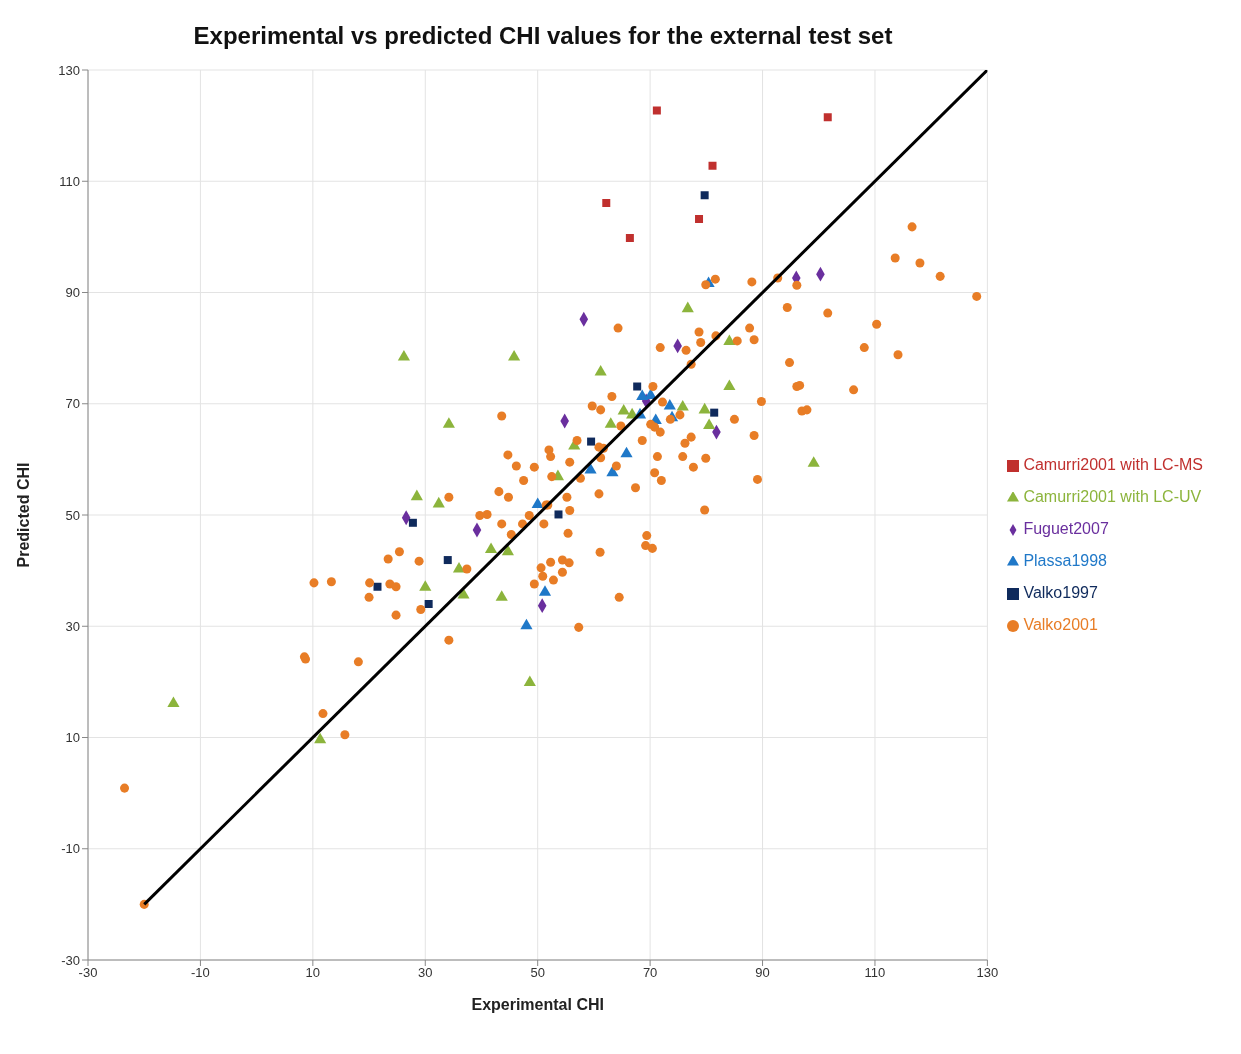 Image resolution: width=1241 pixels, height=1054 pixels. Describe the element at coordinates (1060, 624) in the screenshot. I see `legend-label: Valko2001` at that location.